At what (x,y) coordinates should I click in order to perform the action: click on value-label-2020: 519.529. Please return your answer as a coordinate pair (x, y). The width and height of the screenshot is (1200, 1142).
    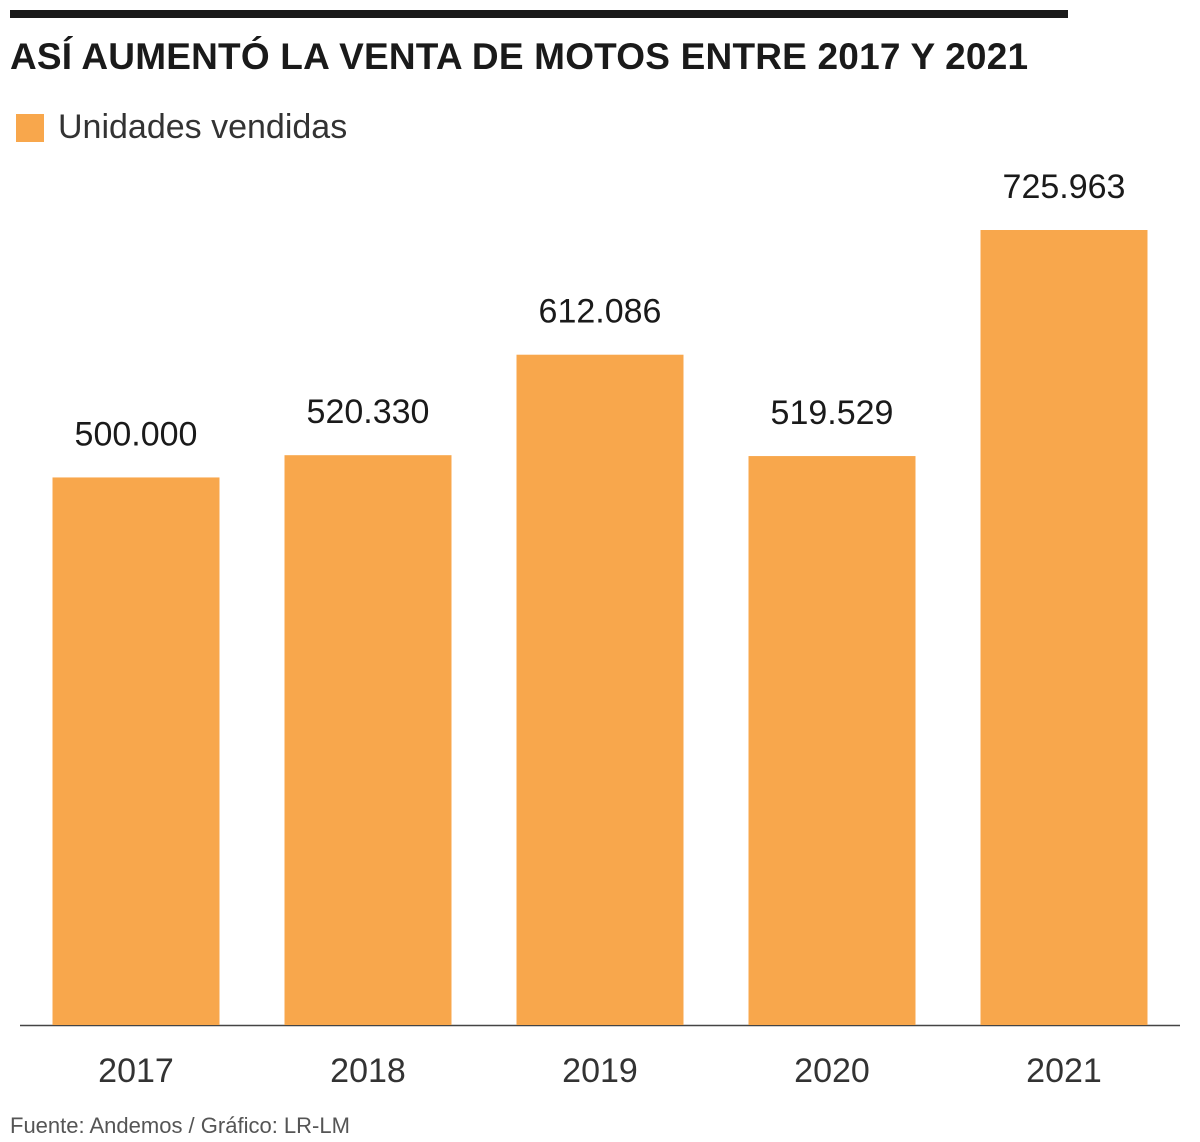
    Looking at the image, I should click on (832, 413).